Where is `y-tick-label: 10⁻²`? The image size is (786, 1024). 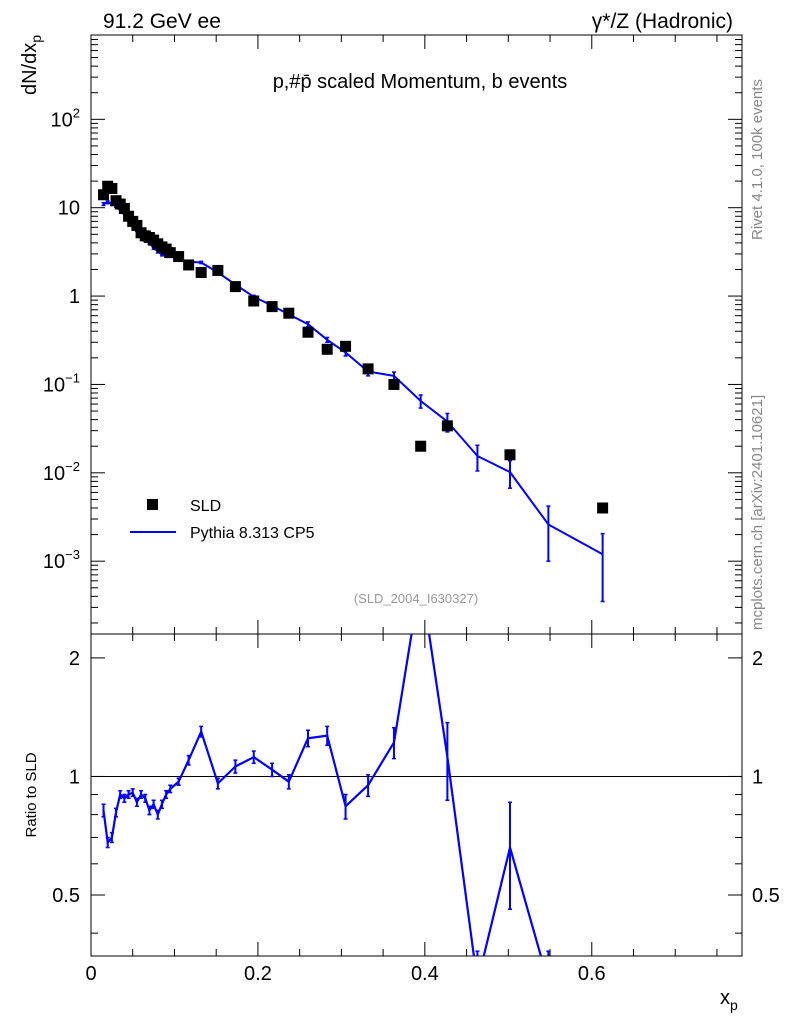 y-tick-label: 10⁻² is located at coordinates (61, 472).